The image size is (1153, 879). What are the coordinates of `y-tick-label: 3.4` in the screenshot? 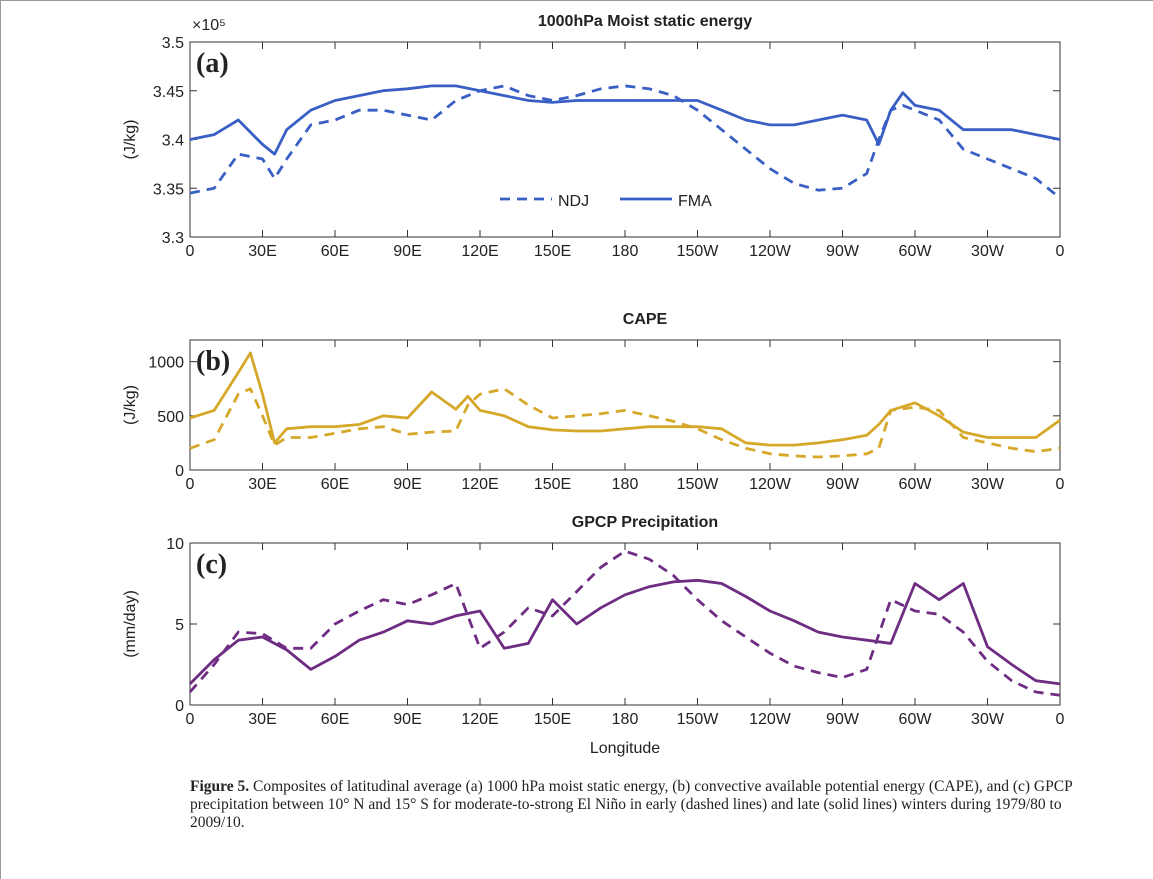 It's located at (173, 141).